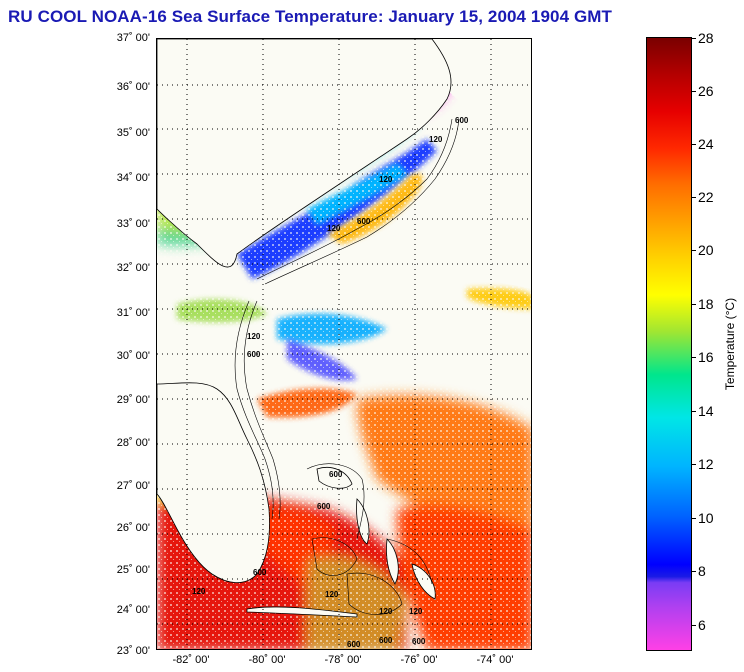 The height and width of the screenshot is (672, 744). Describe the element at coordinates (706, 91) in the screenshot. I see `colorbar-label: 26` at that location.